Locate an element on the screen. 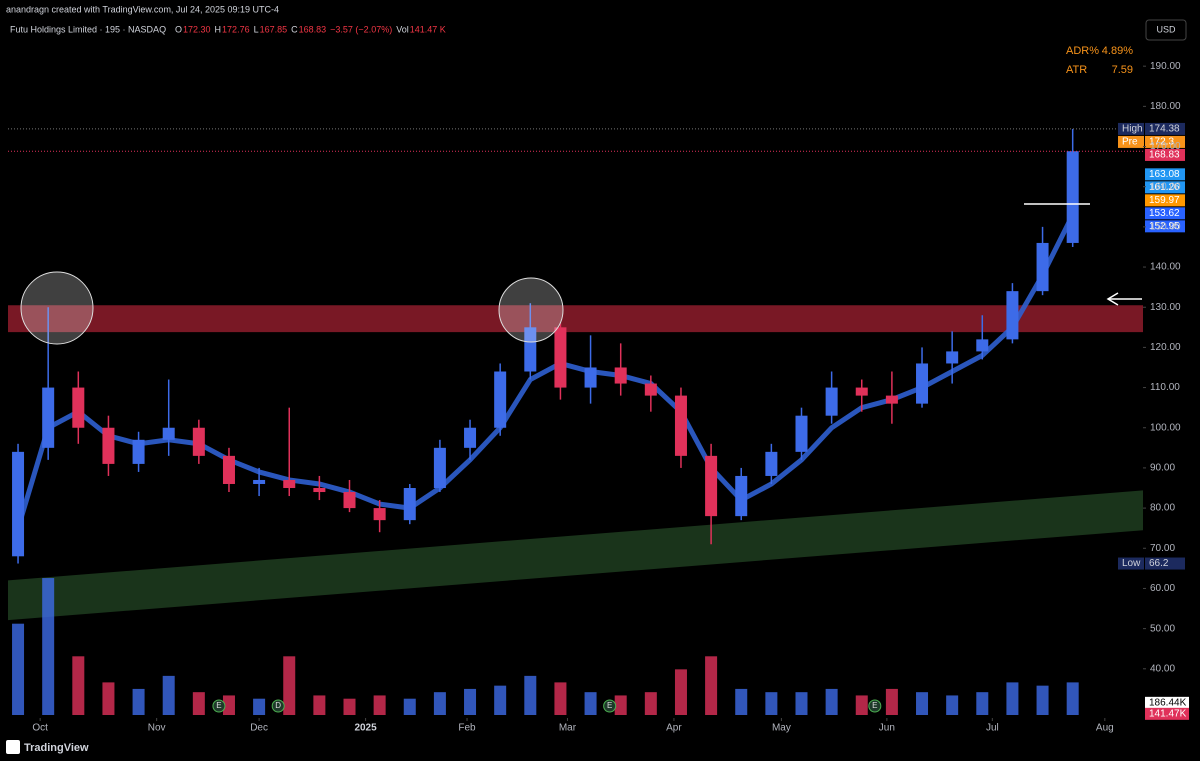  price-tag-name: High is located at coordinates (1132, 129).